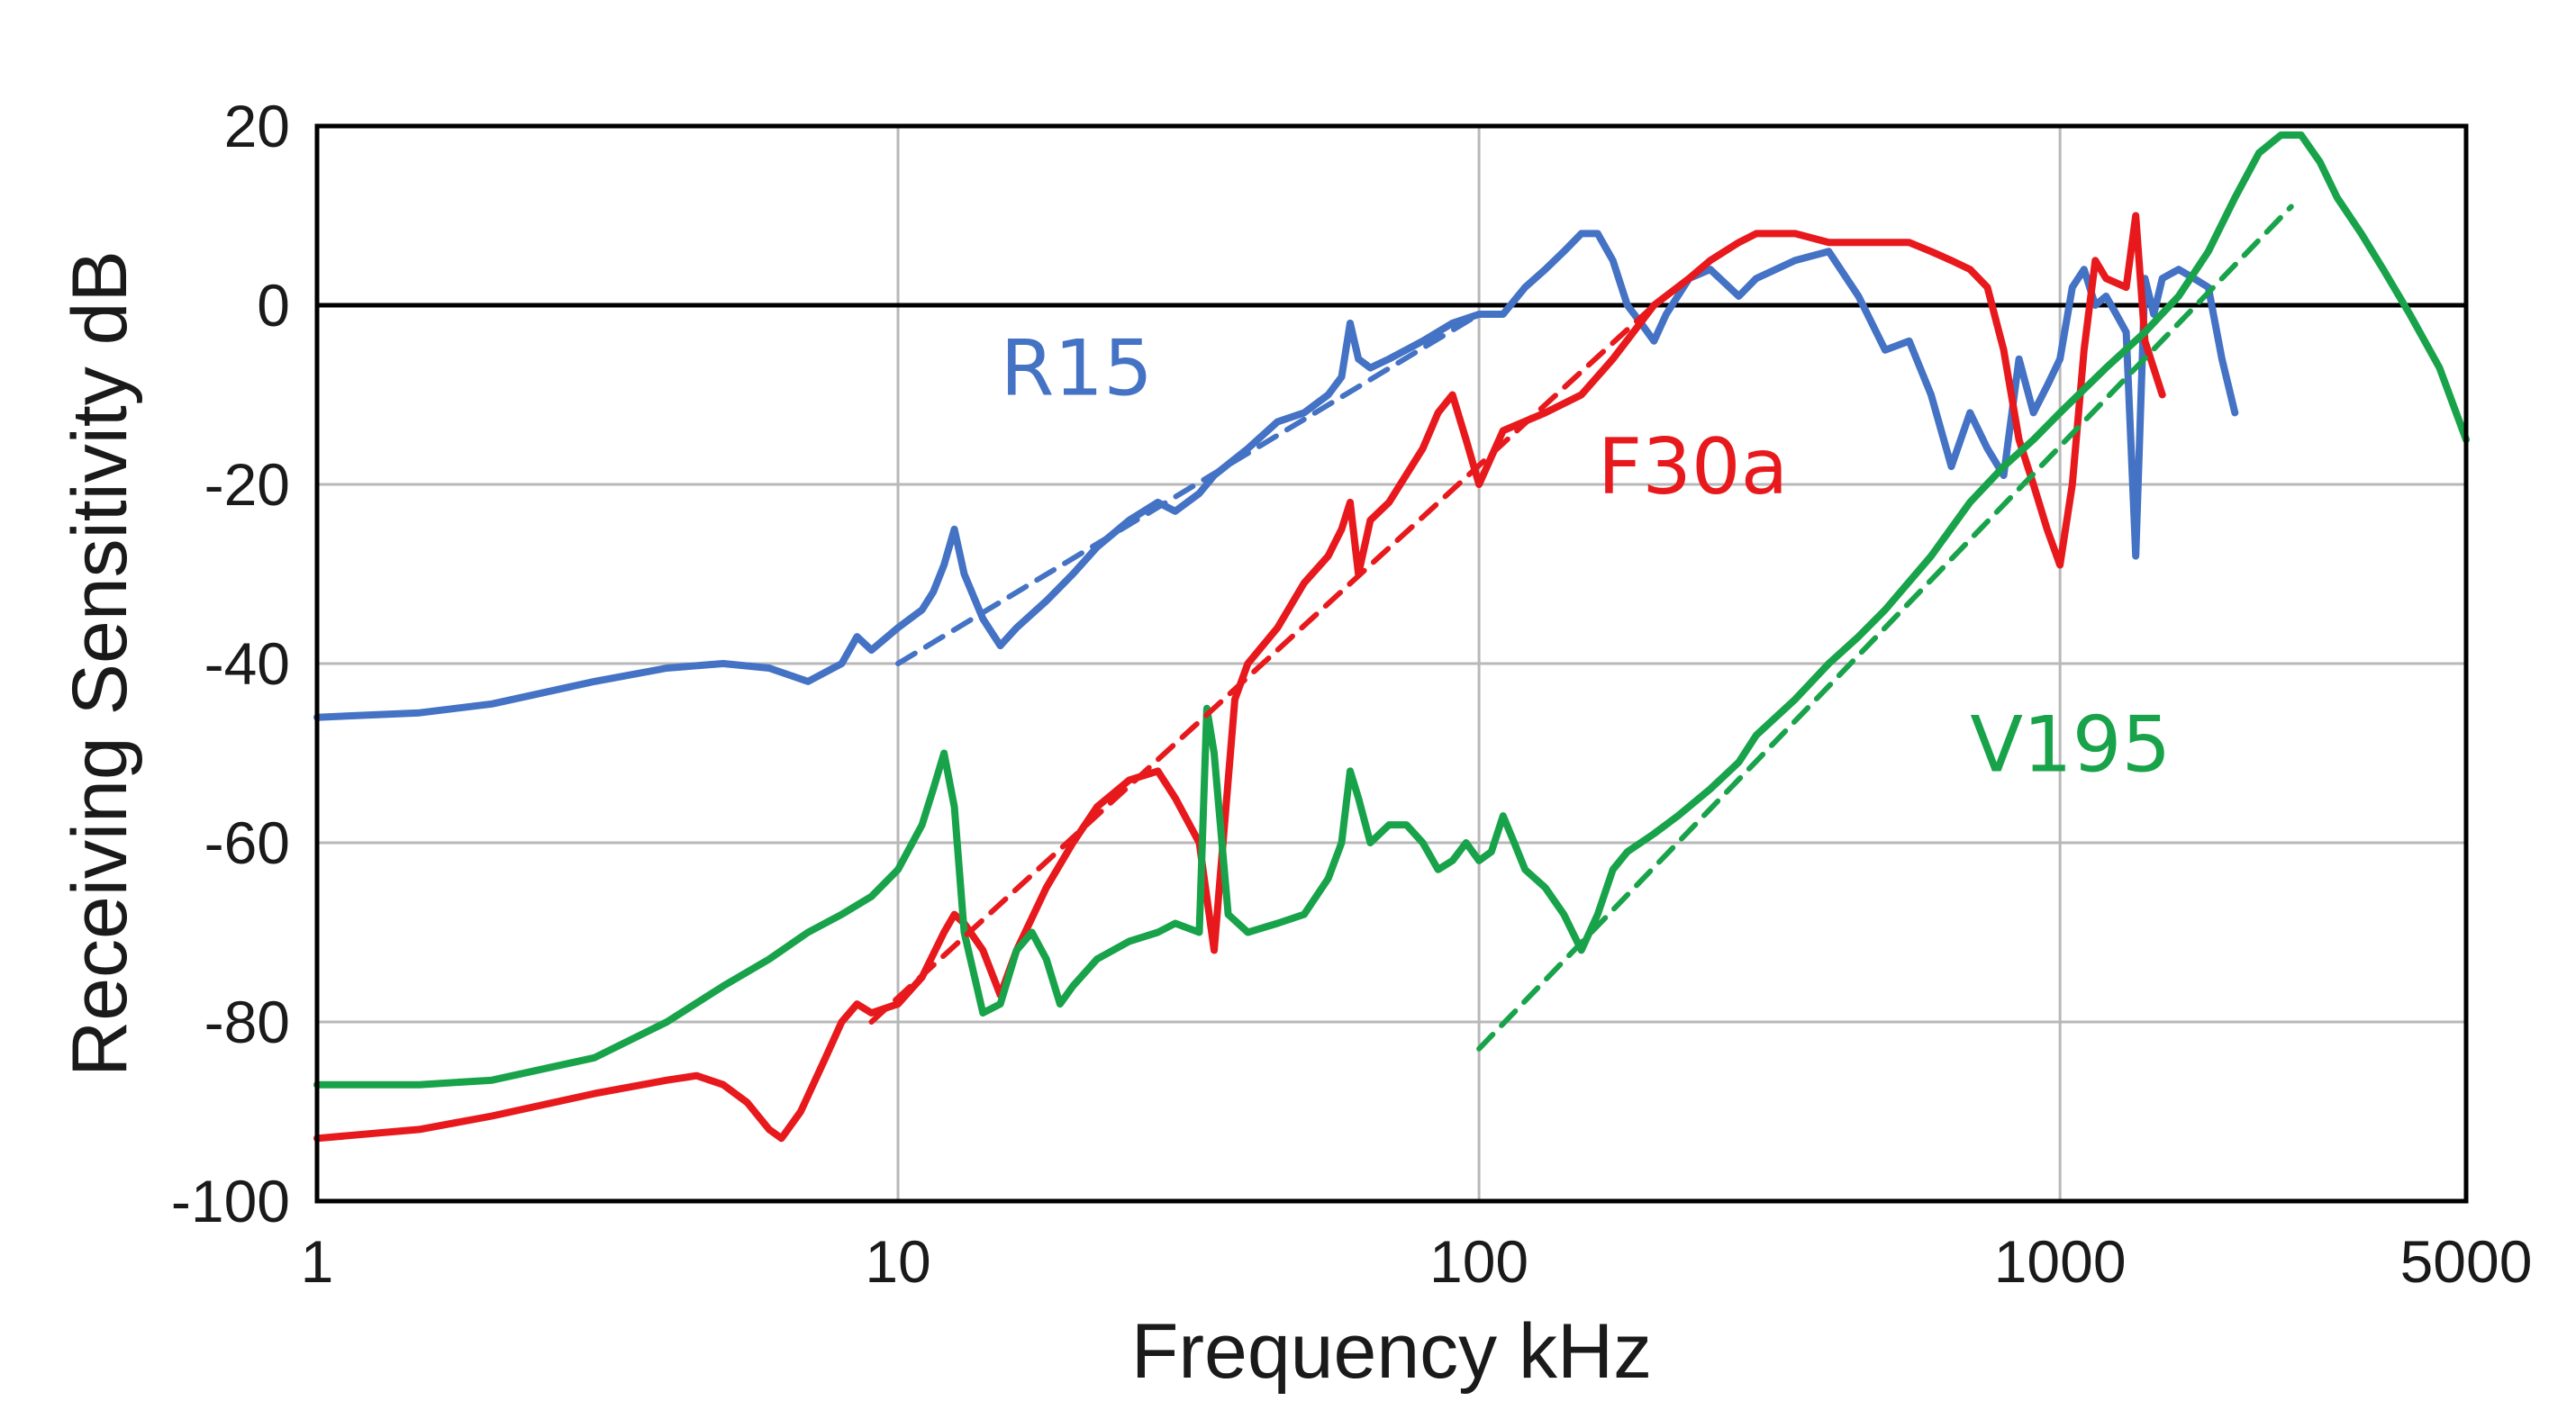 This screenshot has width=2576, height=1410. Describe the element at coordinates (2060, 1261) in the screenshot. I see `x-tick-label: 1000` at that location.